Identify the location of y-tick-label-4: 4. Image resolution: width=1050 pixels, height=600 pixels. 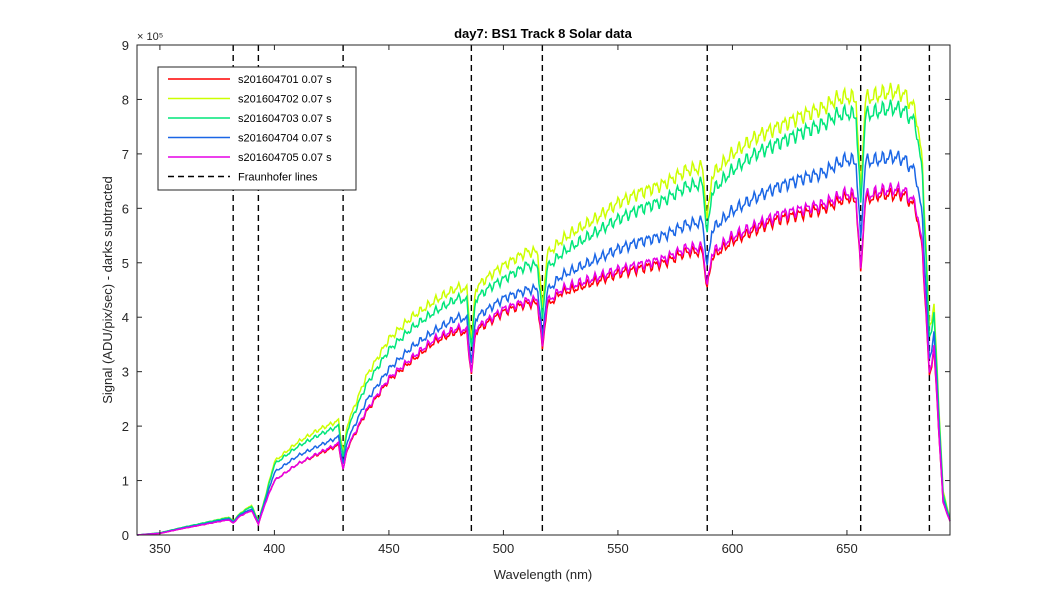
(125, 317).